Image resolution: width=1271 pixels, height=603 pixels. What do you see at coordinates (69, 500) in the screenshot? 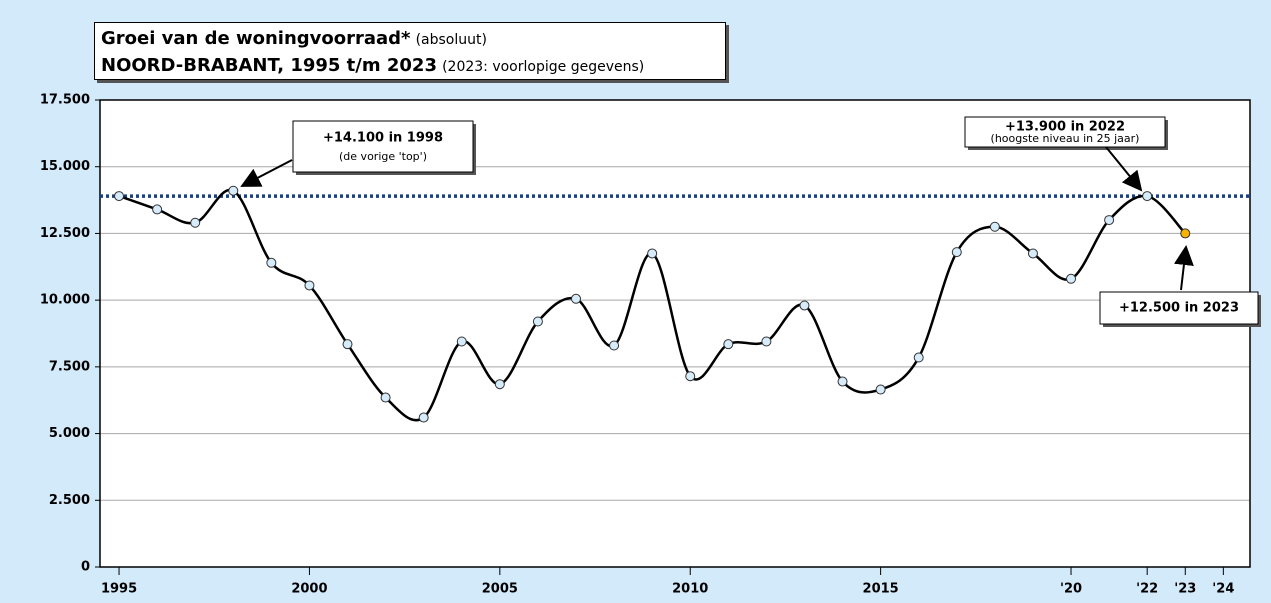
I see `y-tick-label: 2.500` at bounding box center [69, 500].